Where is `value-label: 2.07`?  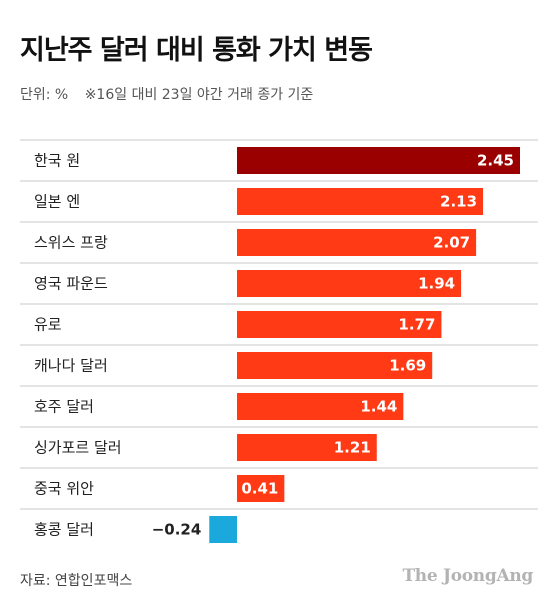 value-label: 2.07 is located at coordinates (451, 243).